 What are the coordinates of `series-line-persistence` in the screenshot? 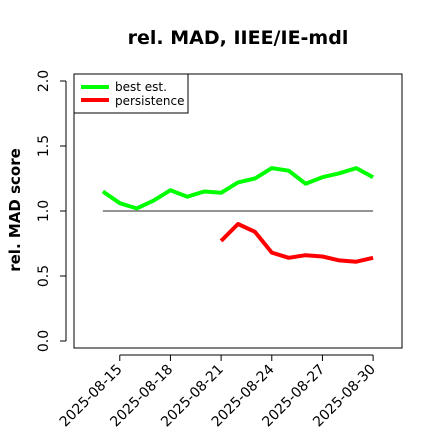 It's located at (296, 243).